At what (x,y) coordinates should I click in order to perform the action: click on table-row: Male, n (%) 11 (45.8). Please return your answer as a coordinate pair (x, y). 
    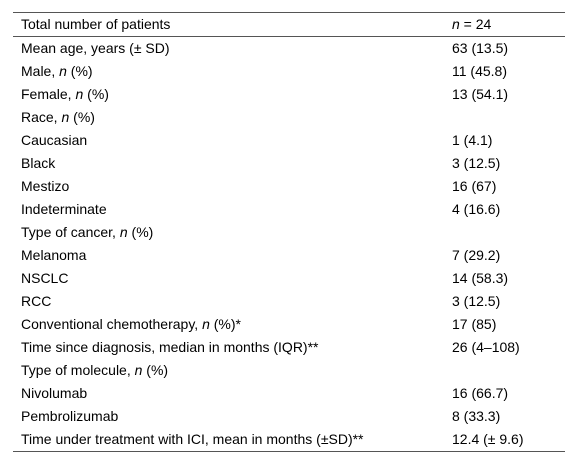
    Looking at the image, I should click on (289, 71).